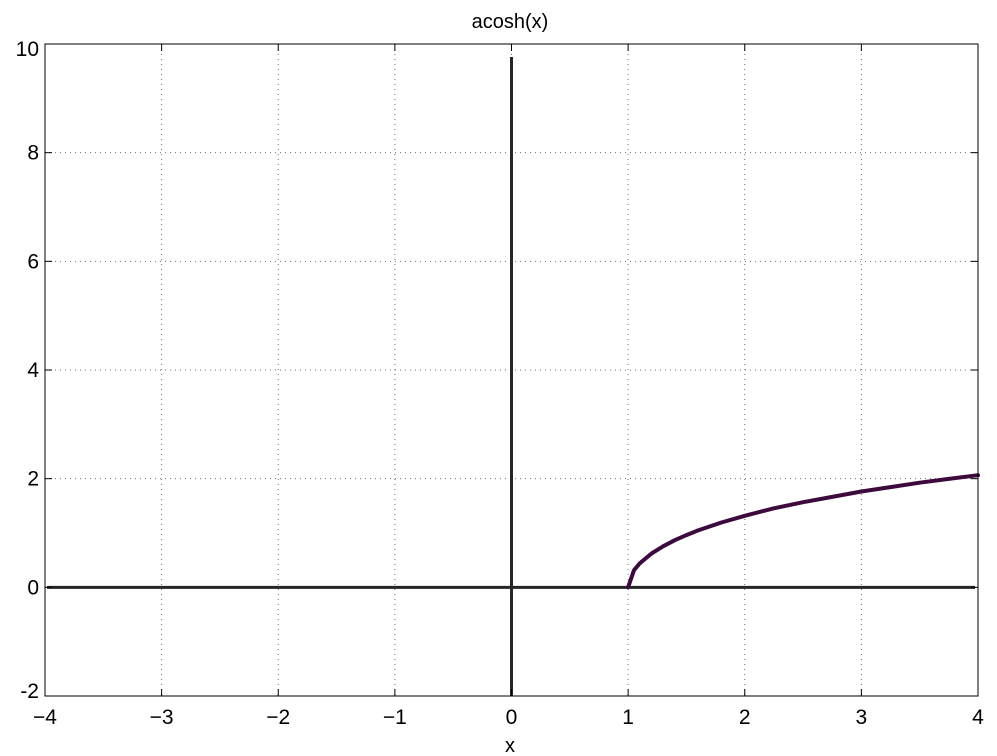 The width and height of the screenshot is (997, 756). What do you see at coordinates (395, 717) in the screenshot?
I see `x-tick-label: −1` at bounding box center [395, 717].